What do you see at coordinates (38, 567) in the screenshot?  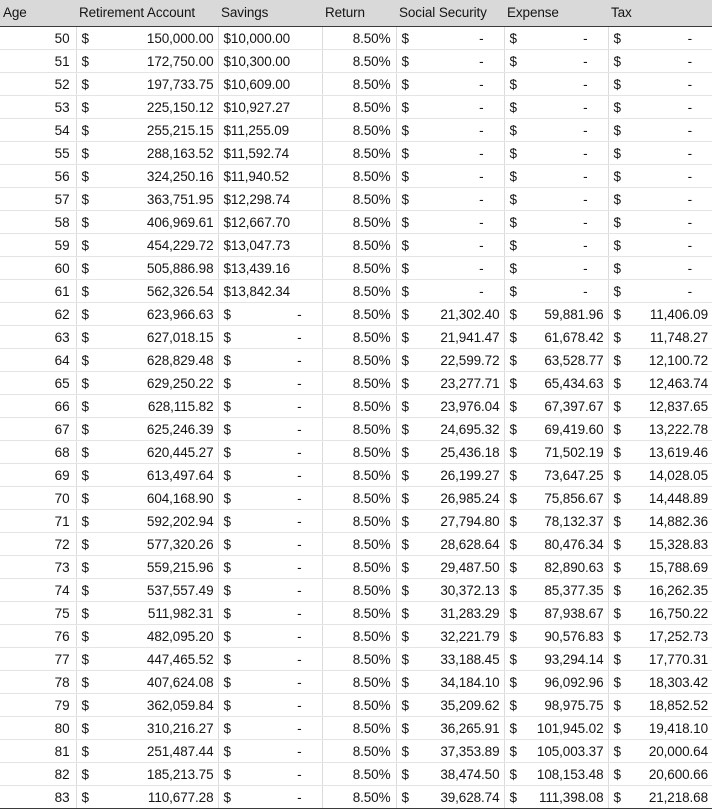 I see `cell-age: 73` at bounding box center [38, 567].